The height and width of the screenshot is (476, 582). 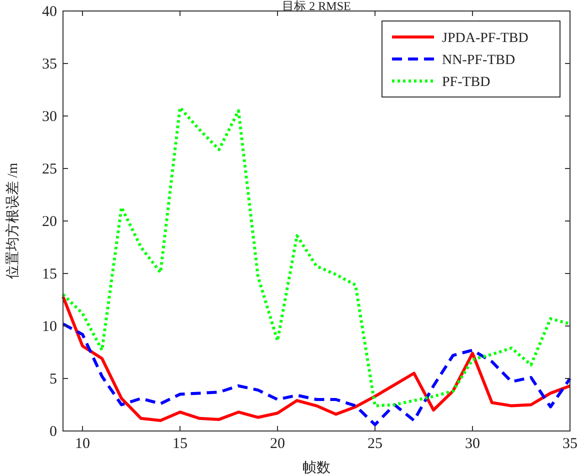 I want to click on y-tick-label: 30, so click(x=49, y=117).